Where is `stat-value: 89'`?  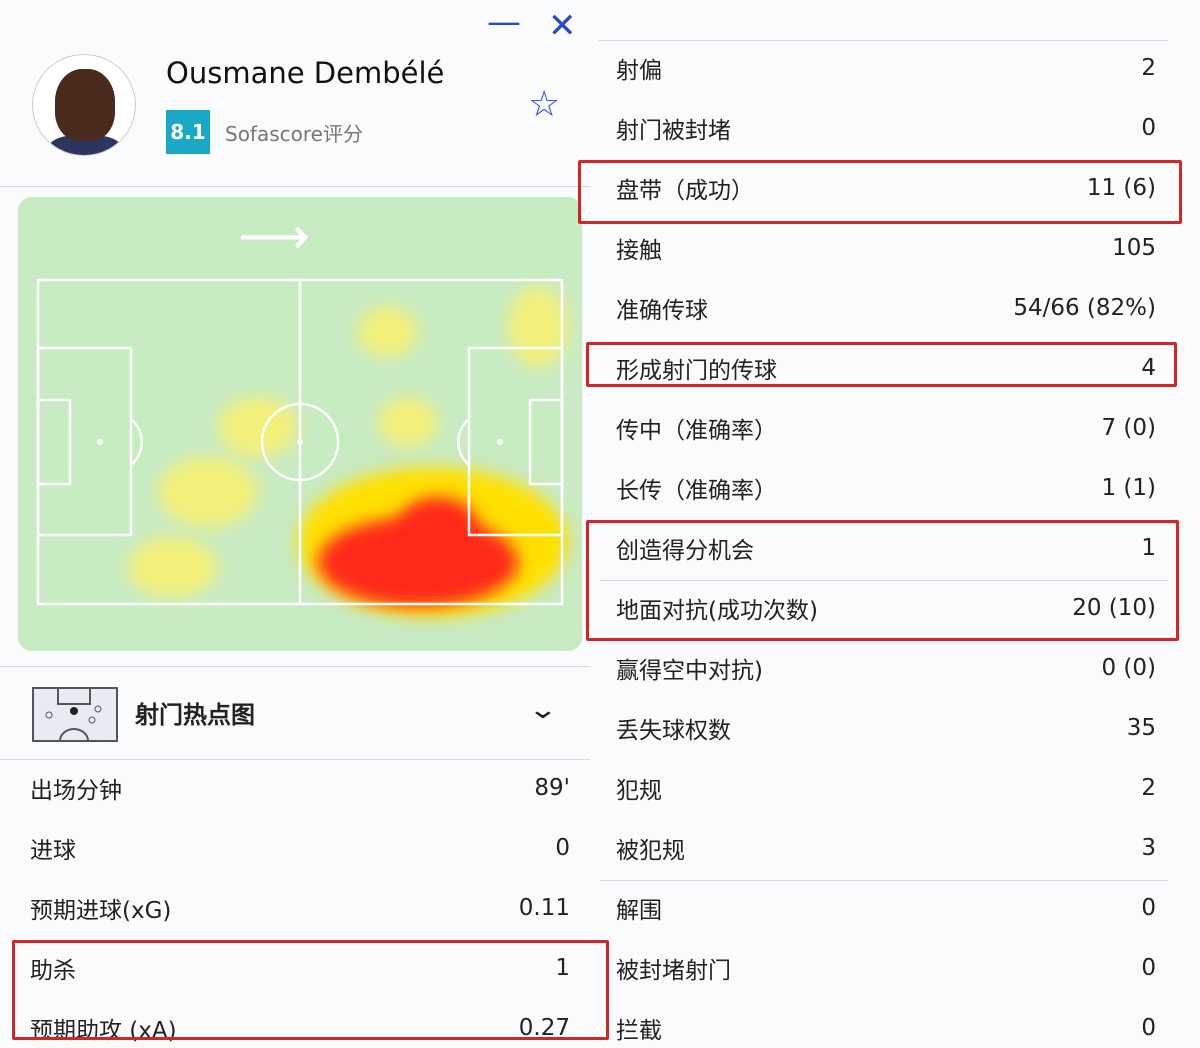
stat-value: 89' is located at coordinates (552, 788).